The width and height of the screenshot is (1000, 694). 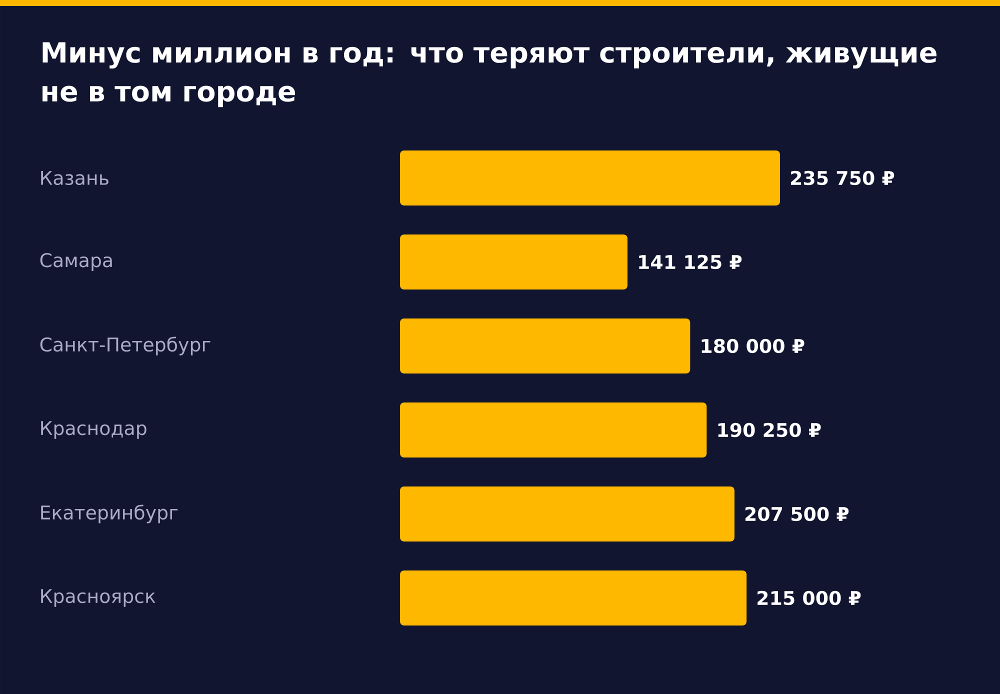 I want to click on y-tick-label: Красноярск, so click(x=98, y=598).